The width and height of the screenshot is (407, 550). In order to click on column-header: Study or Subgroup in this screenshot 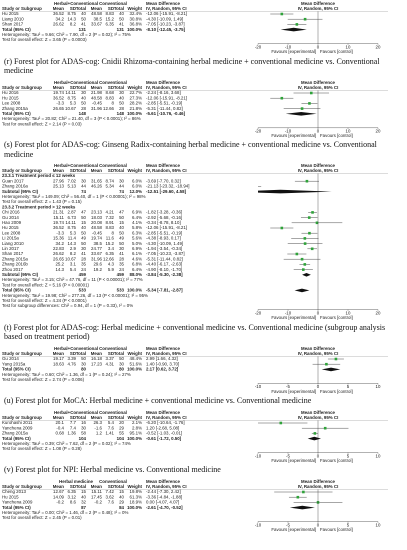, I will do `click(22, 170)`.